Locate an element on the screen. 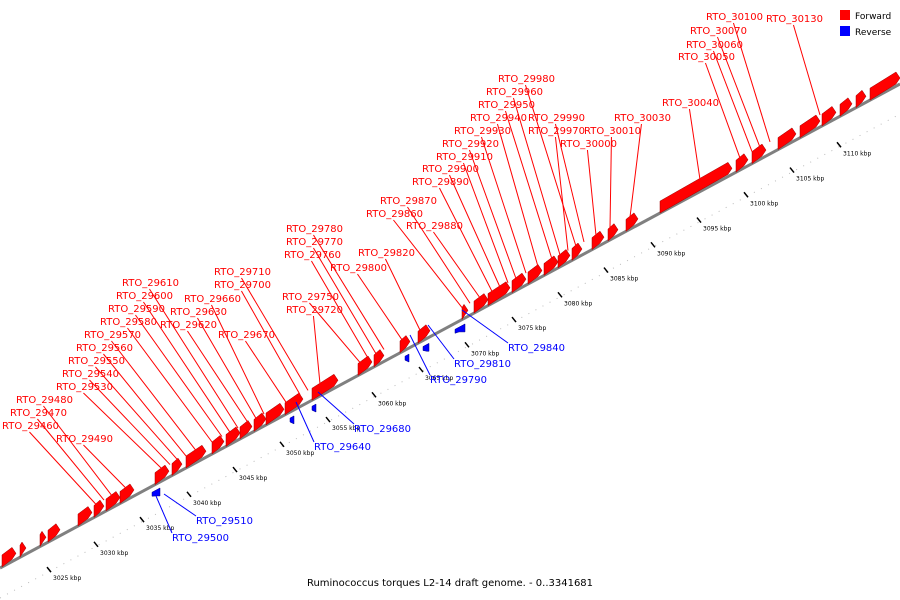  forward-gene-label: RTO_29530 is located at coordinates (84, 387).